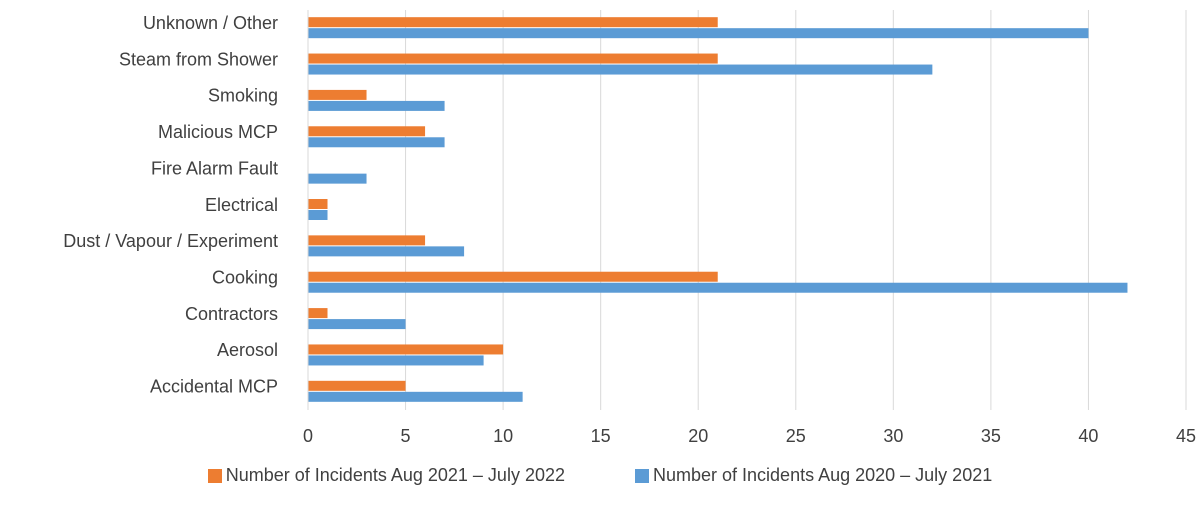 The width and height of the screenshot is (1200, 510). What do you see at coordinates (796, 436) in the screenshot?
I see `x-tick-label: 25` at bounding box center [796, 436].